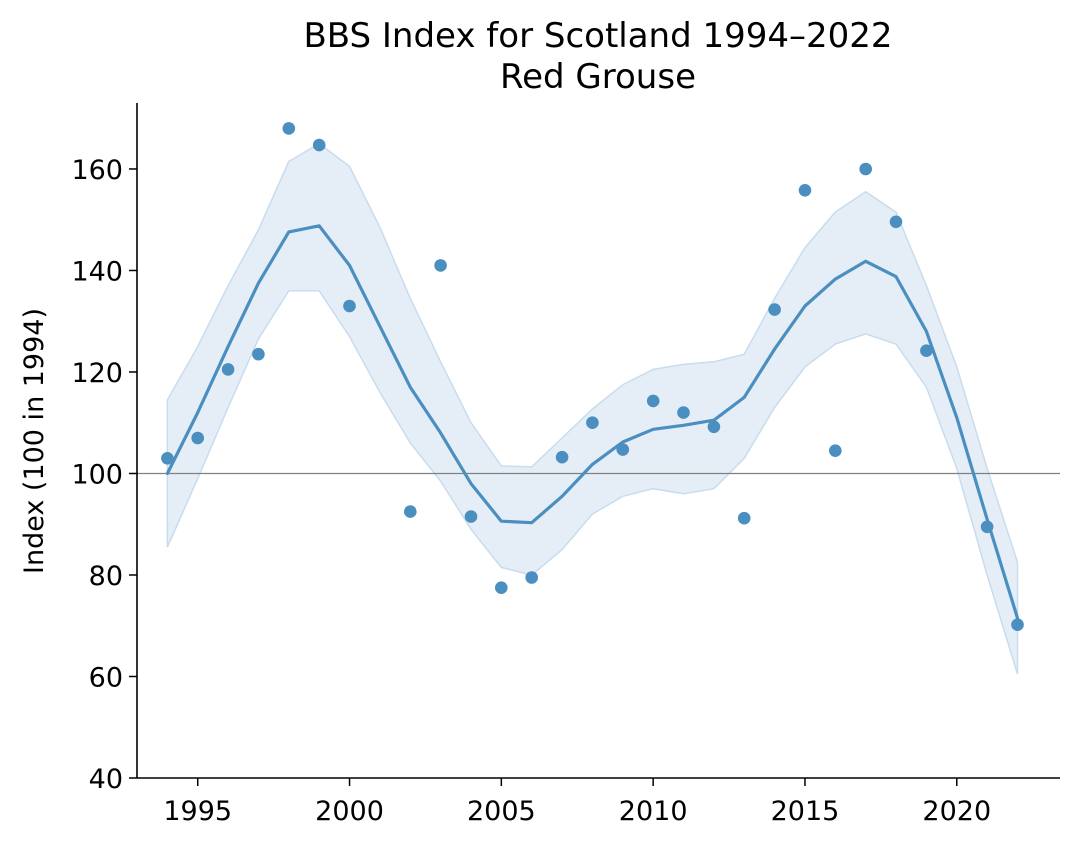 This screenshot has height=845, width=1078. I want to click on y-tick-label: 120, so click(97, 373).